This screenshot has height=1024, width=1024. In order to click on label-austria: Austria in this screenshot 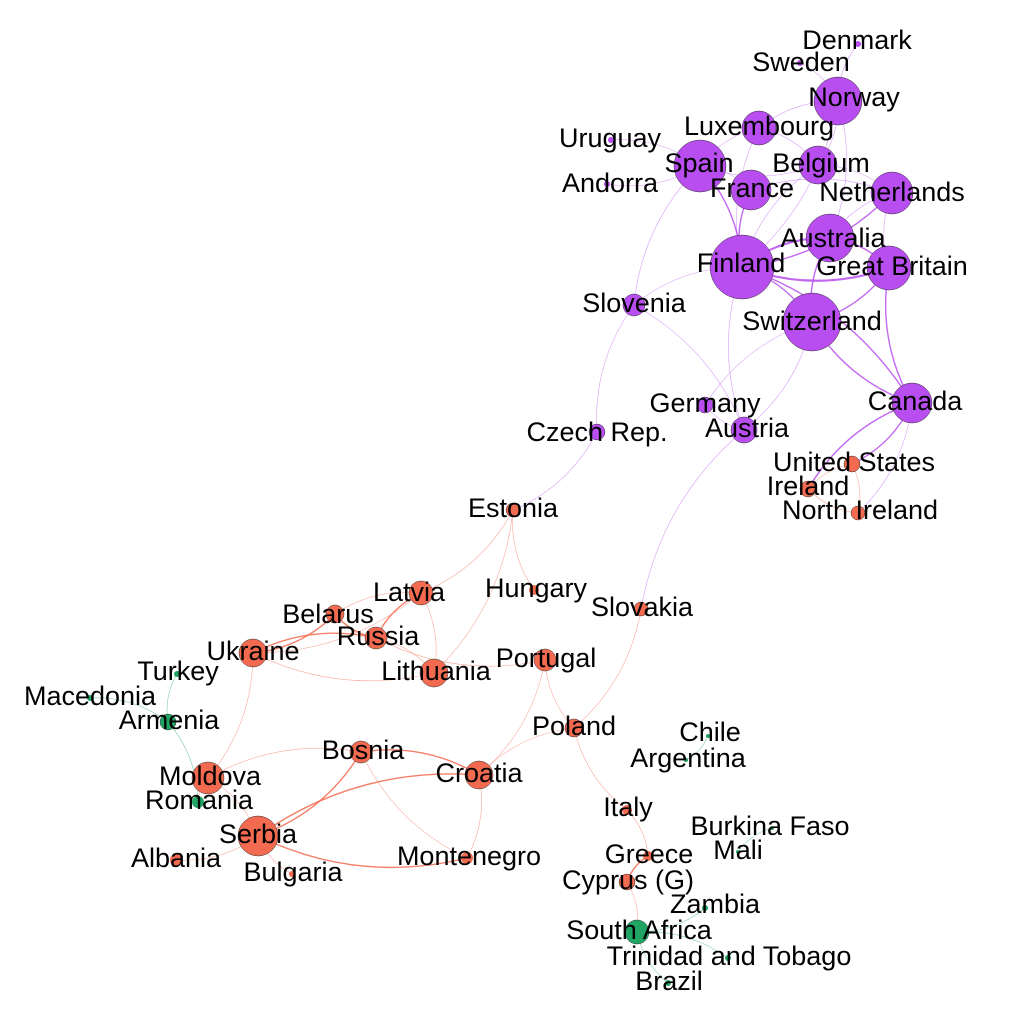, I will do `click(747, 428)`.